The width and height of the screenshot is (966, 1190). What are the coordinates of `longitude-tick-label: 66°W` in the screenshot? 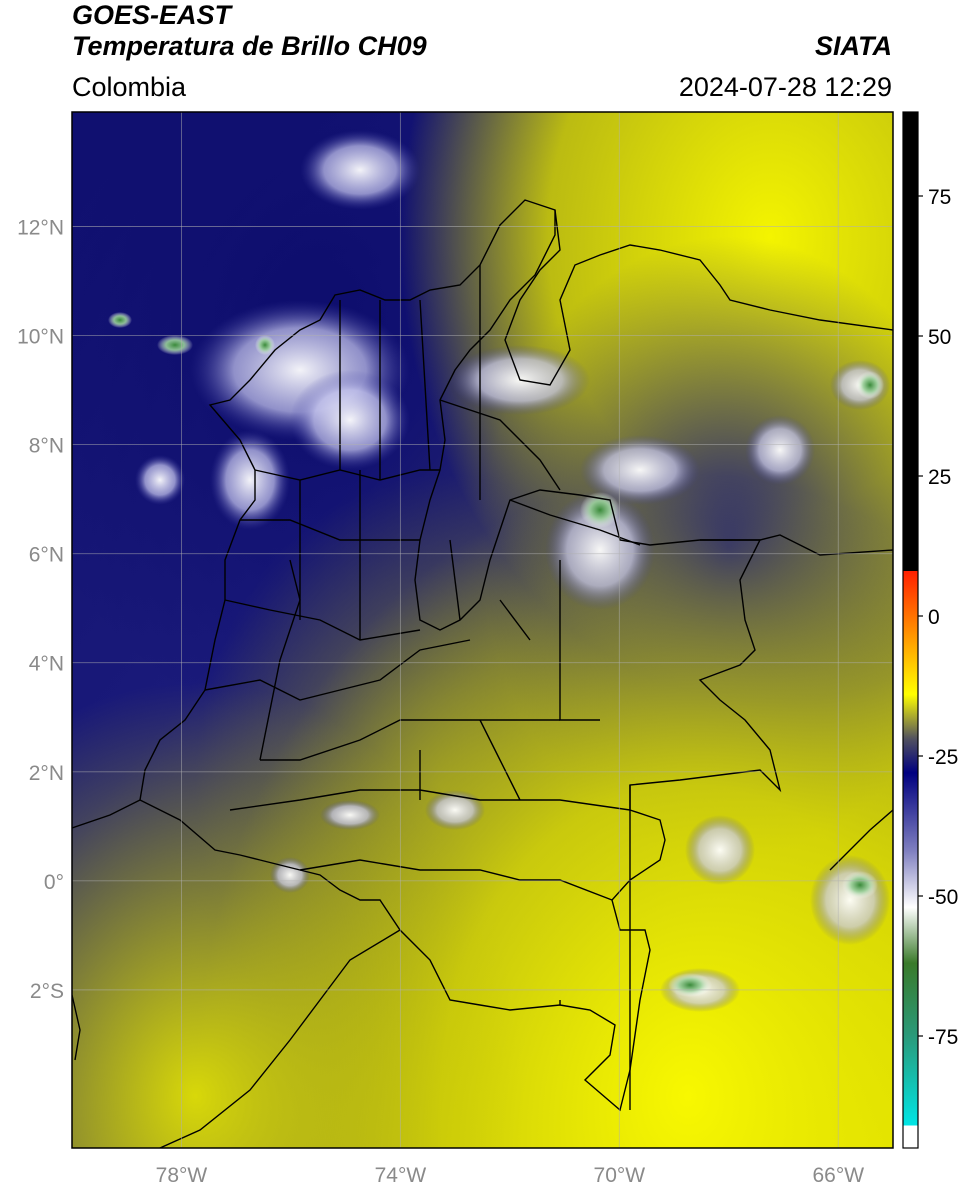 It's located at (838, 1175).